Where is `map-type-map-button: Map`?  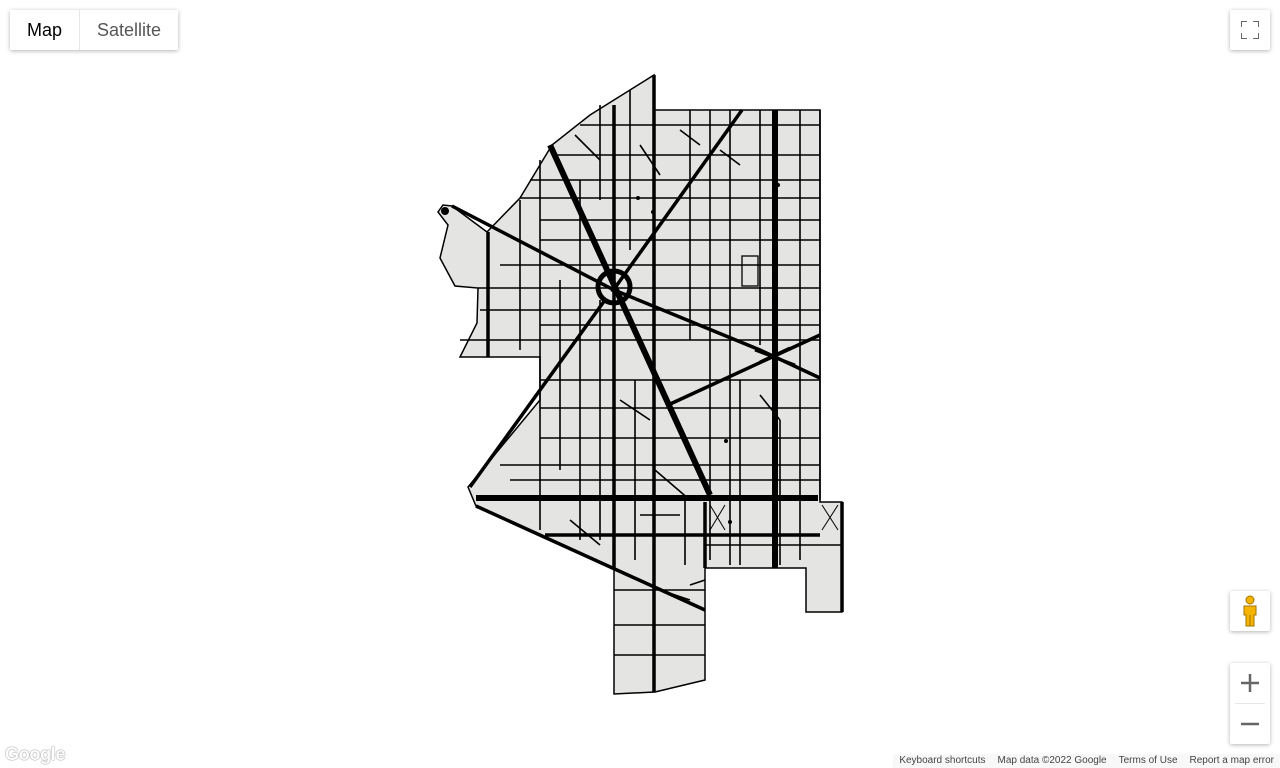 map-type-map-button: Map is located at coordinates (45, 30).